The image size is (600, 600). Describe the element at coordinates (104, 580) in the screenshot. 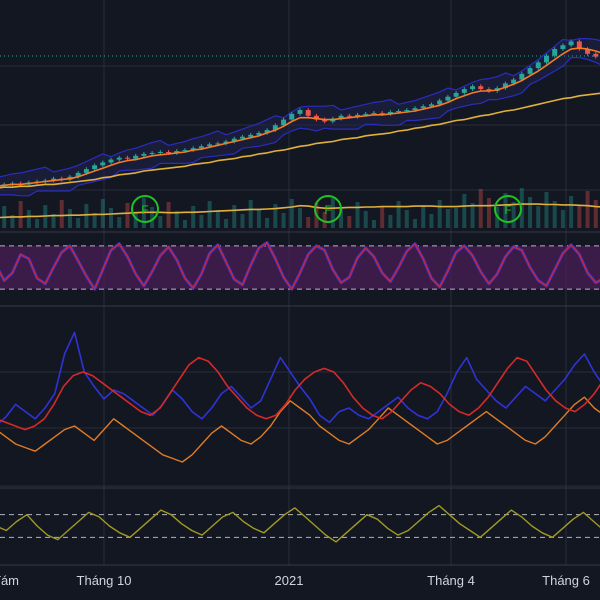

I see `time-label-oct: Tháng 10` at that location.